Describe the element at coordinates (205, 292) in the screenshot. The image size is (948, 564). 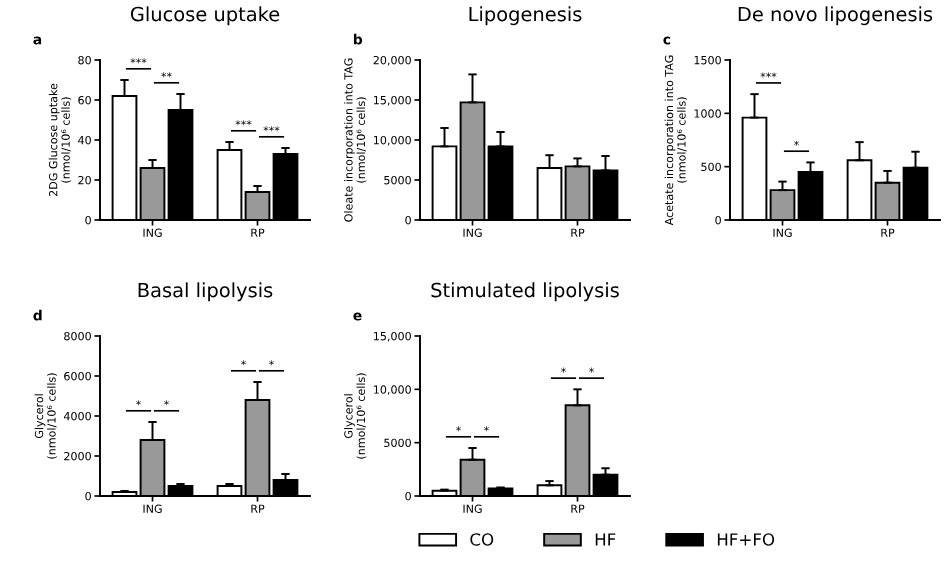
I see `chart-title: Basal lipolysis` at that location.